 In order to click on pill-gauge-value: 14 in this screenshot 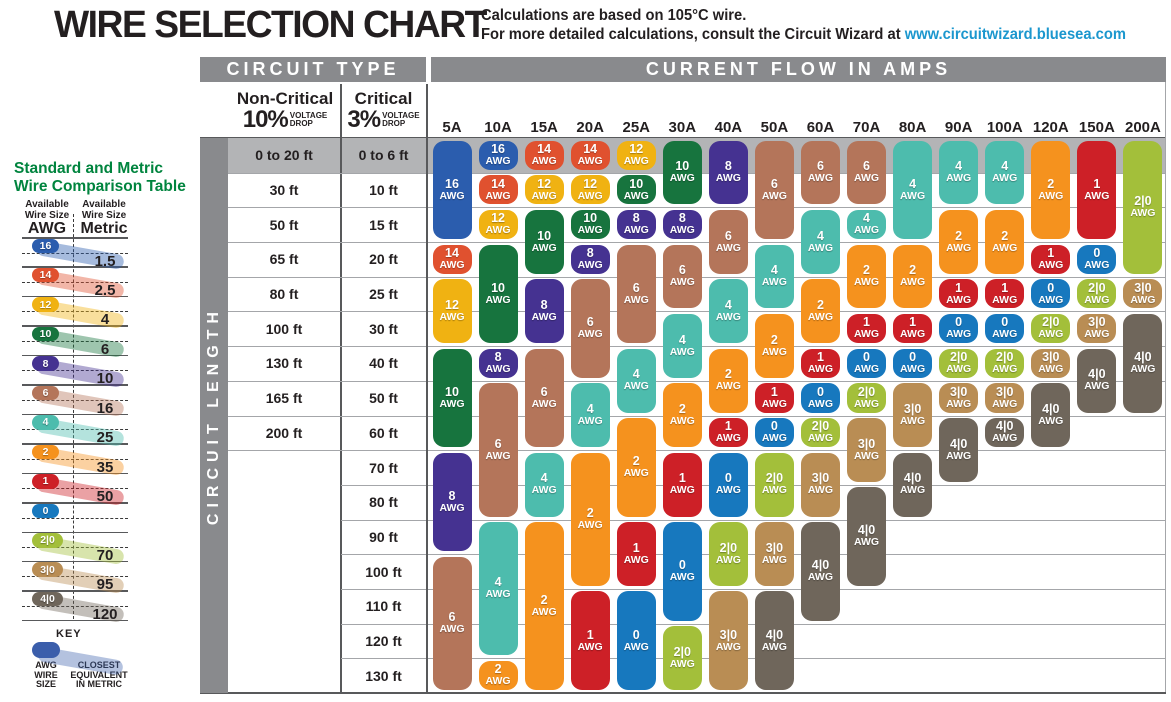, I will do `click(544, 148)`.